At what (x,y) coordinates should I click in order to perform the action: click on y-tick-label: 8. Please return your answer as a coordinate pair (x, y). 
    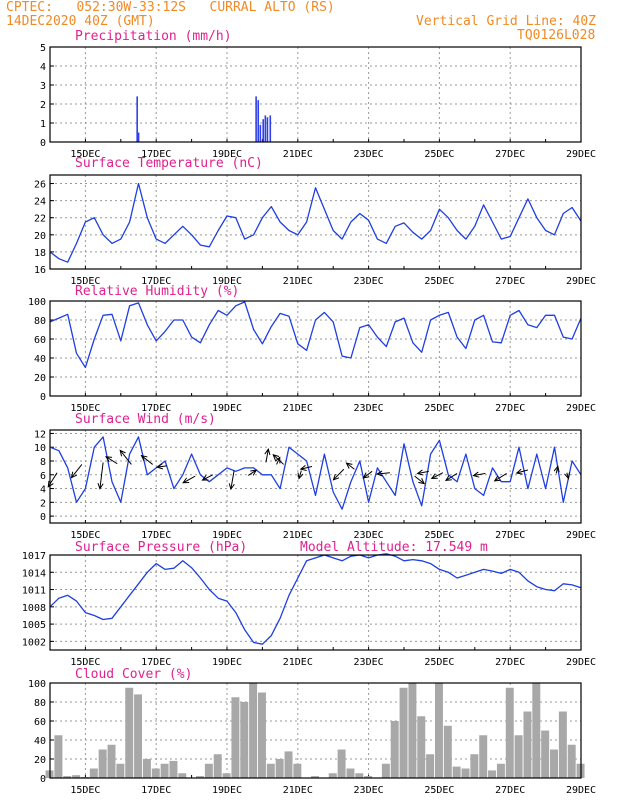
    Looking at the image, I should click on (43, 462).